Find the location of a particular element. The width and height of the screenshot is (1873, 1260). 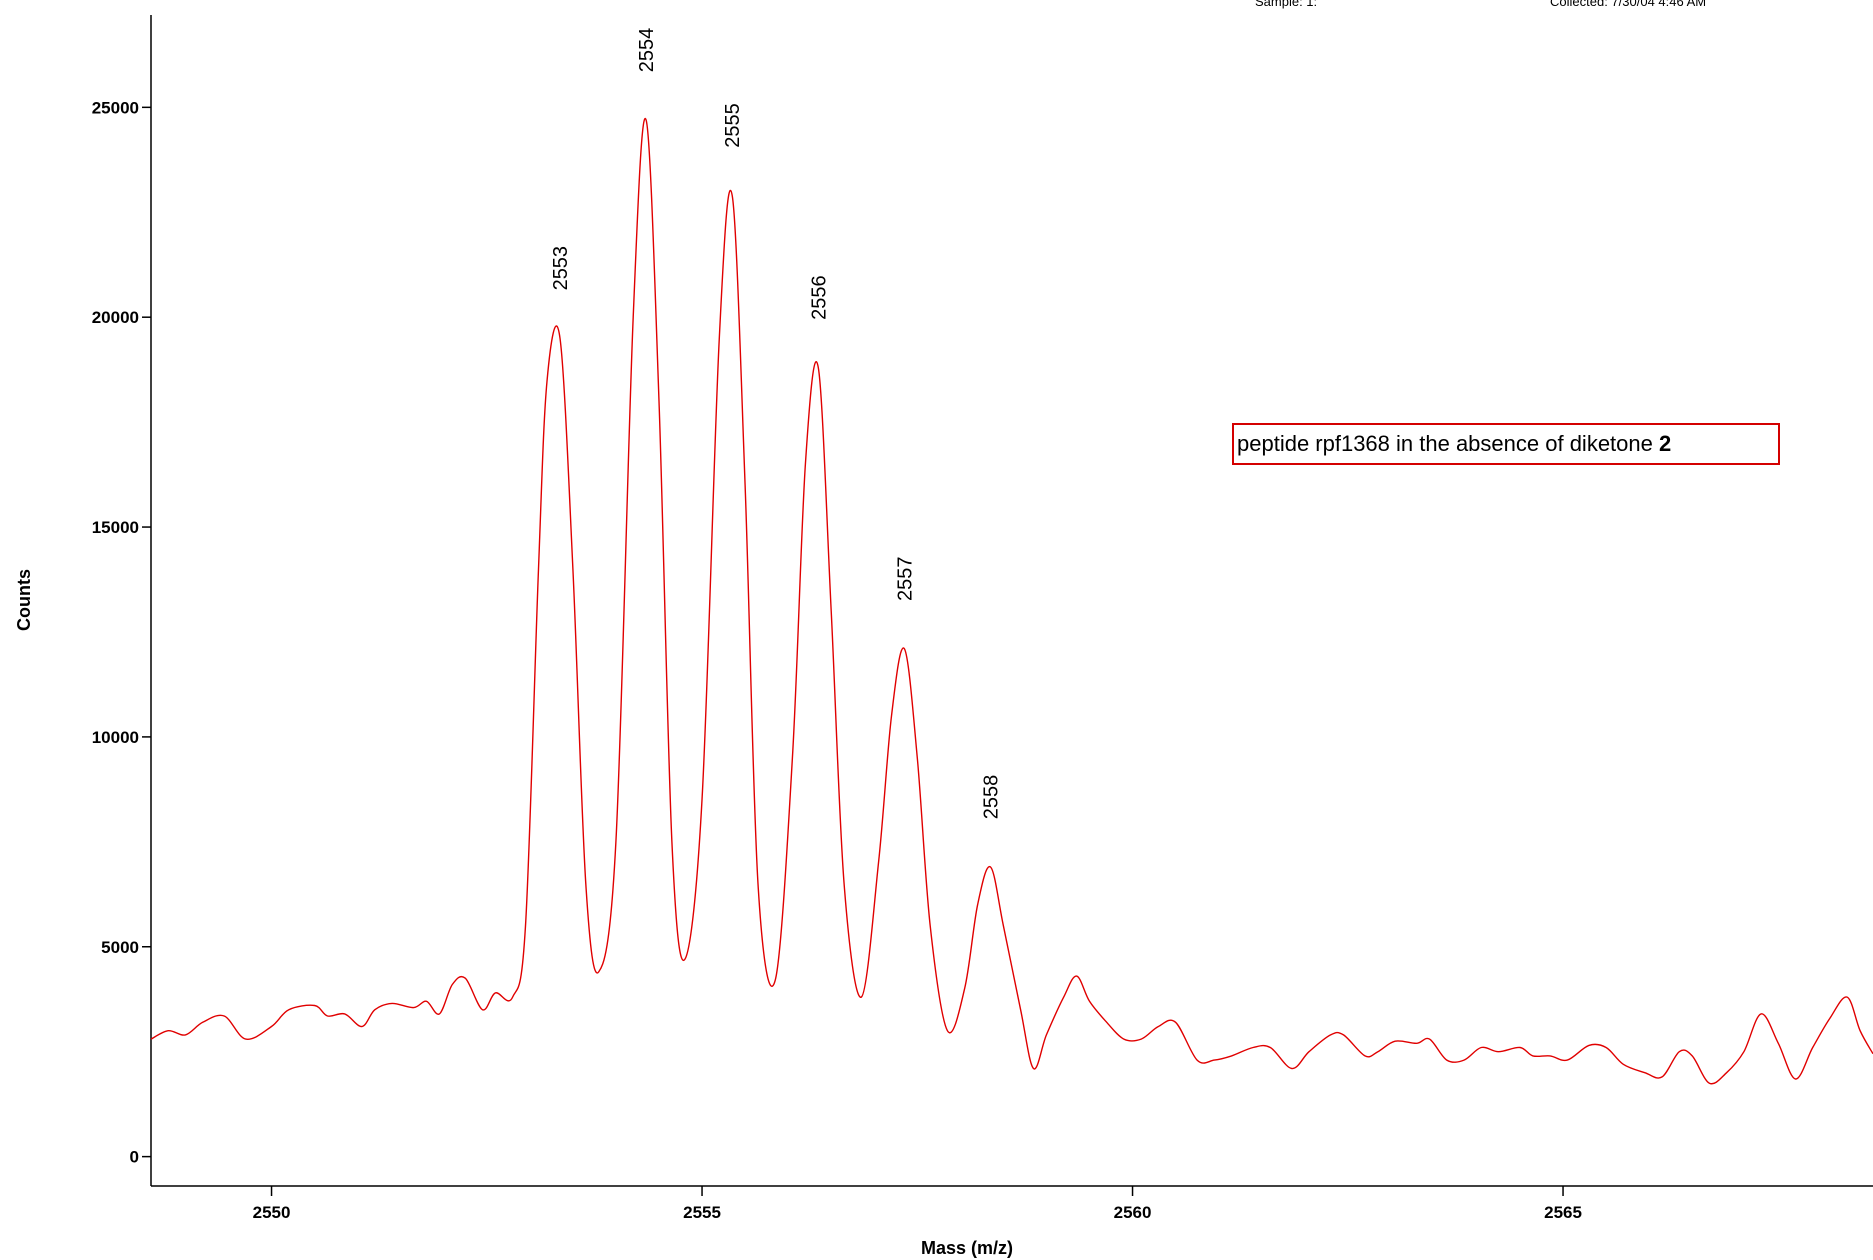

annotation-compound-number: 2 is located at coordinates (1665, 443).